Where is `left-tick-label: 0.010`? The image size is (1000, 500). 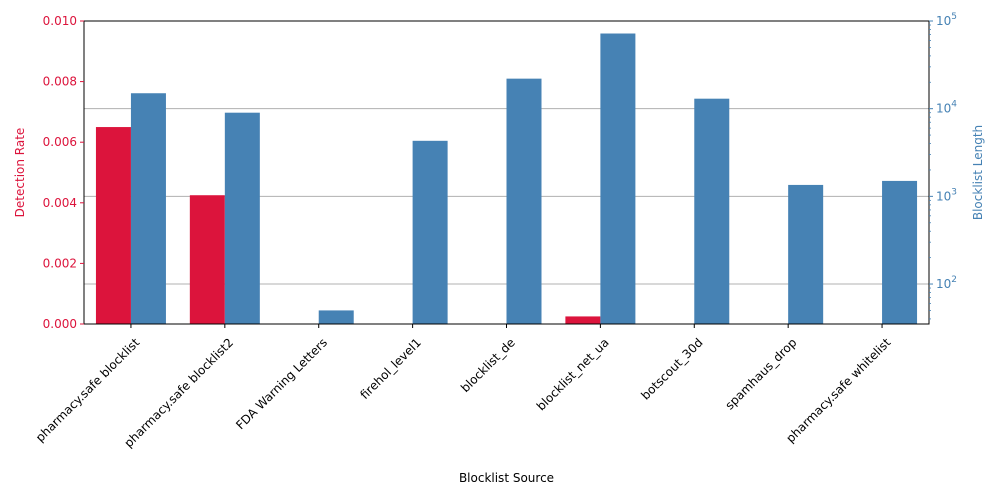 left-tick-label: 0.010 is located at coordinates (60, 21).